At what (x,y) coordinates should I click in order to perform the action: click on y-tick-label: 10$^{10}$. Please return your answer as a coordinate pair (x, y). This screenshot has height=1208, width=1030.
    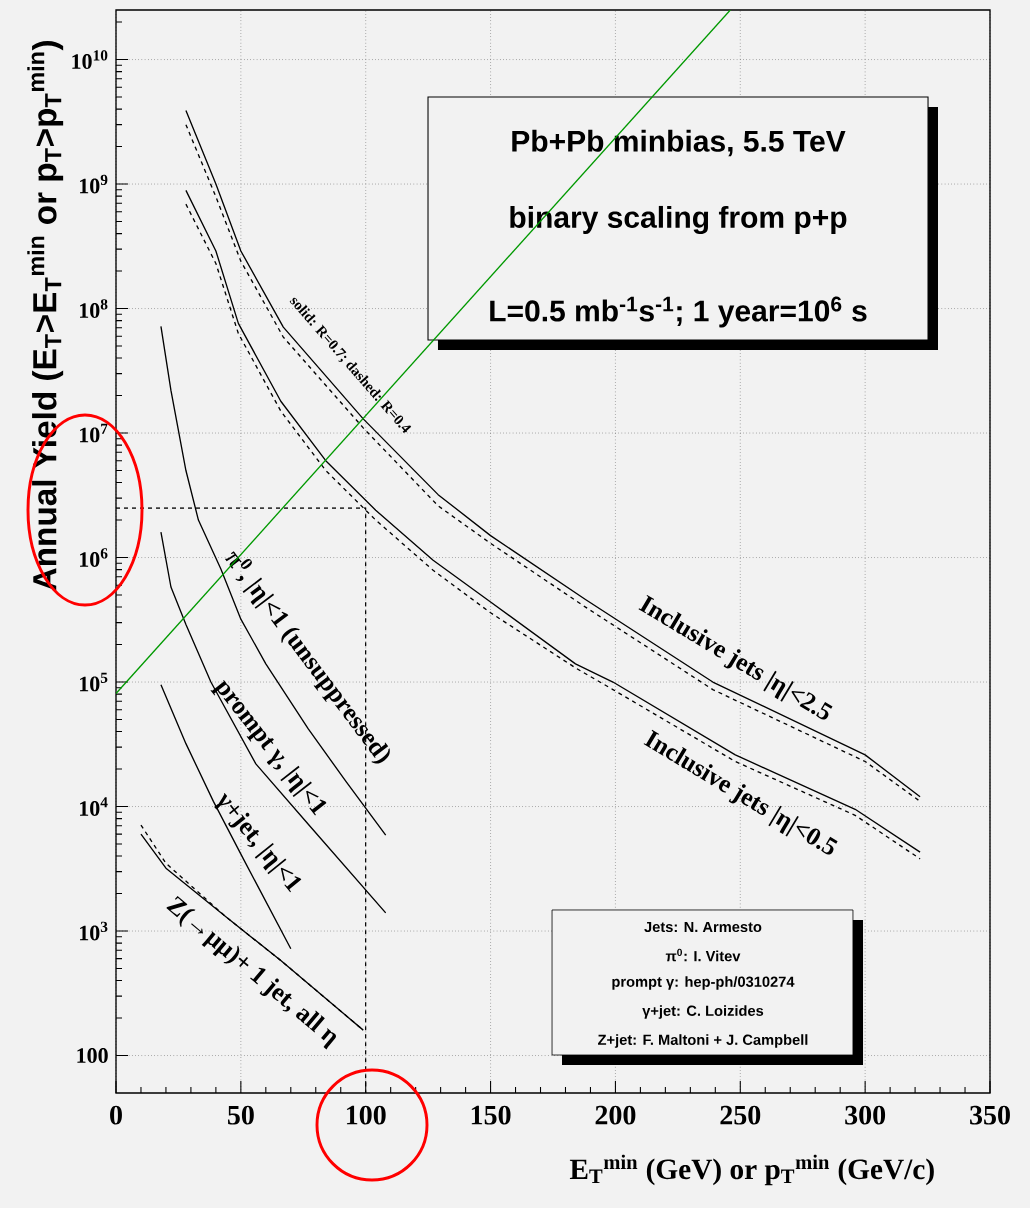
    Looking at the image, I should click on (90, 59).